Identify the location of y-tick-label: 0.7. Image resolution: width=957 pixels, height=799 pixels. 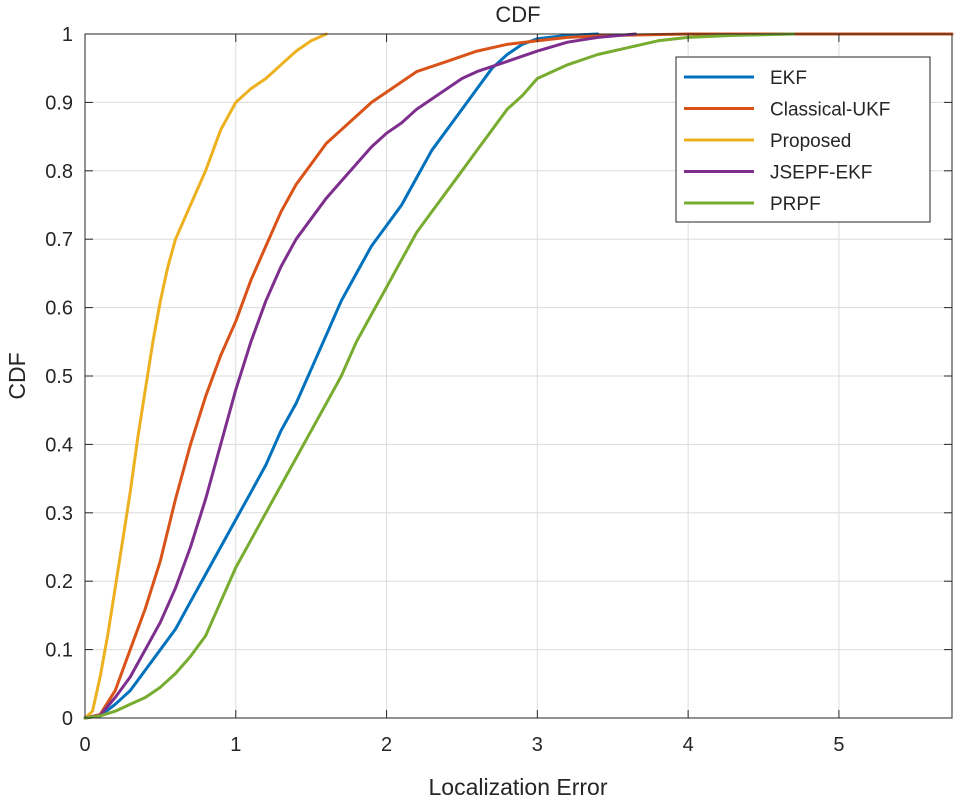
(59, 240).